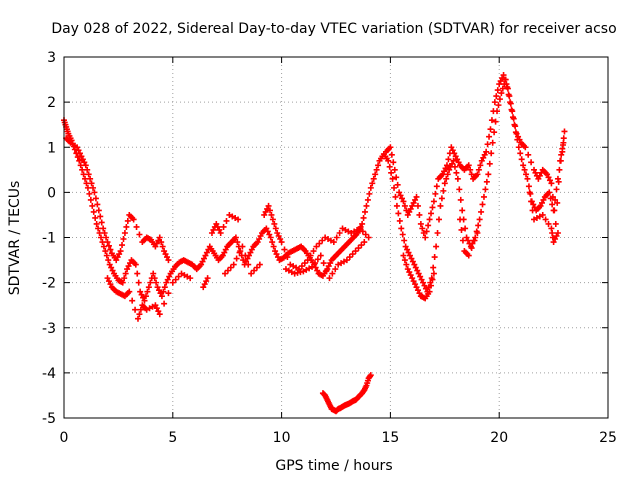  Describe the element at coordinates (64, 438) in the screenshot. I see `x-tick-label: 0` at that location.